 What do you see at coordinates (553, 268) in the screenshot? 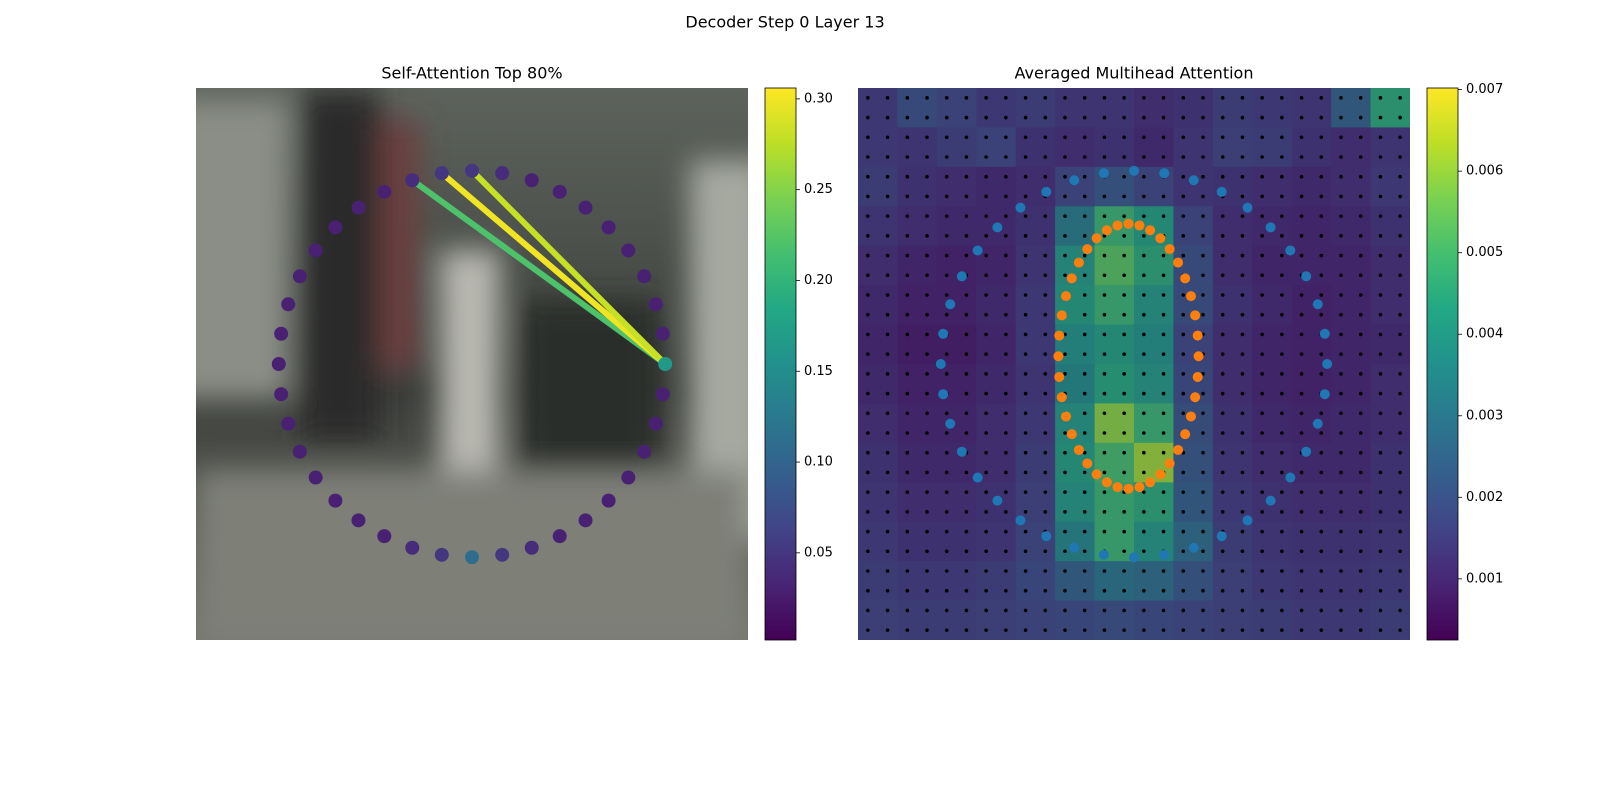
I see `attention-link` at bounding box center [553, 268].